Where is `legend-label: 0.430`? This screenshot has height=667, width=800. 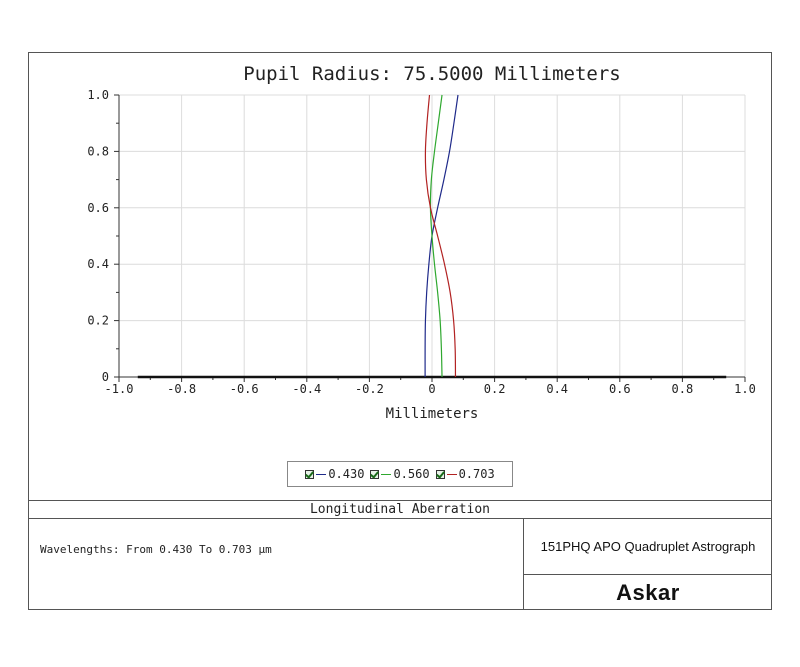 legend-label: 0.430 is located at coordinates (346, 474).